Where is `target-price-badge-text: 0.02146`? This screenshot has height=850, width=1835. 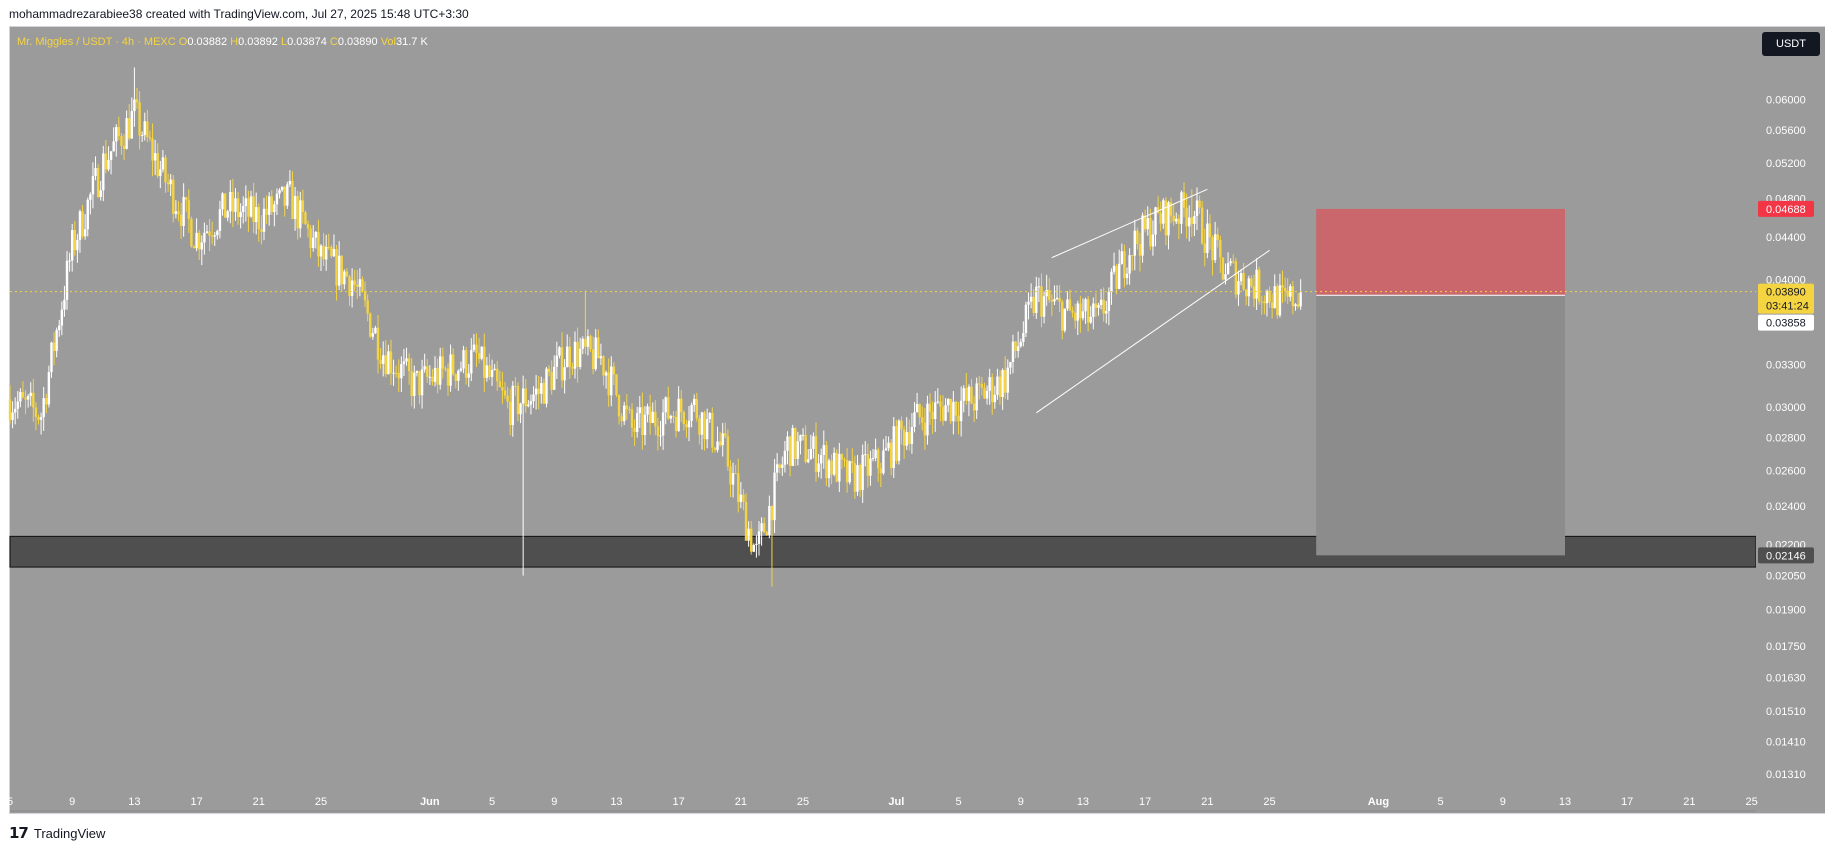 target-price-badge-text: 0.02146 is located at coordinates (1786, 556).